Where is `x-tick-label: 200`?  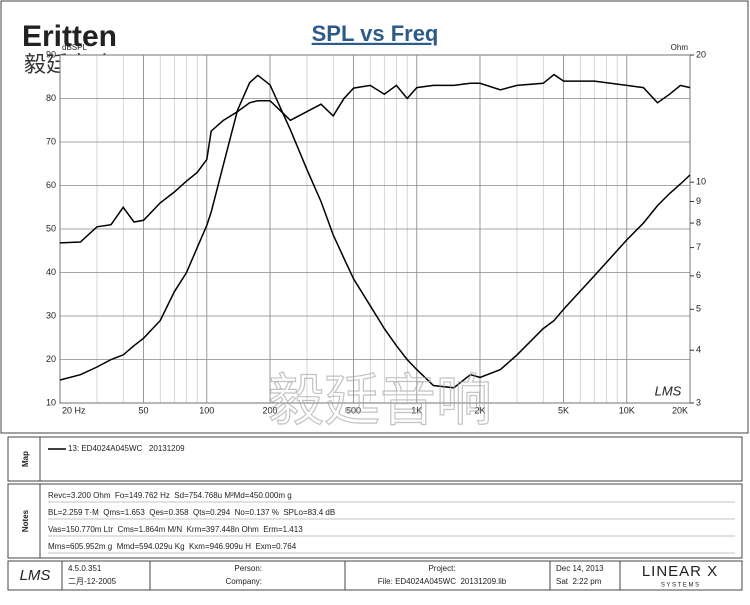 x-tick-label: 200 is located at coordinates (269, 410).